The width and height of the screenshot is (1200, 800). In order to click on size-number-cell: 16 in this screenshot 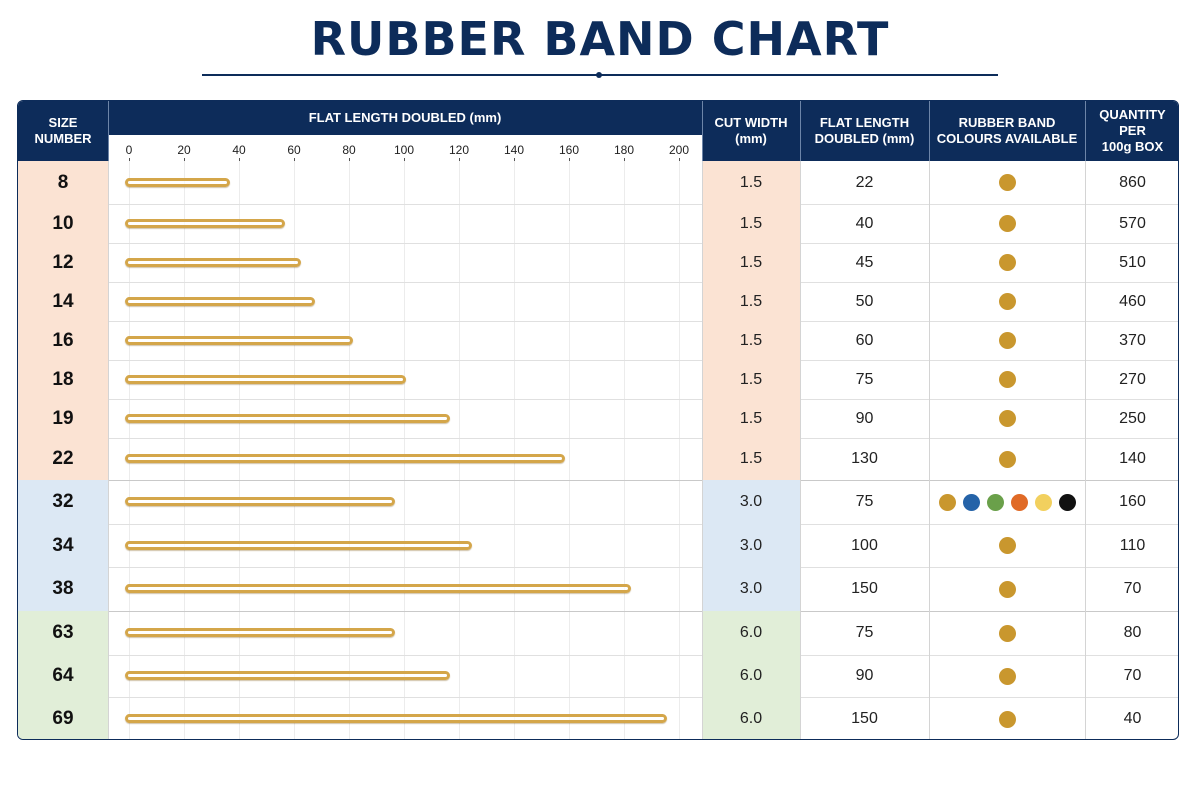, I will do `click(63, 340)`.